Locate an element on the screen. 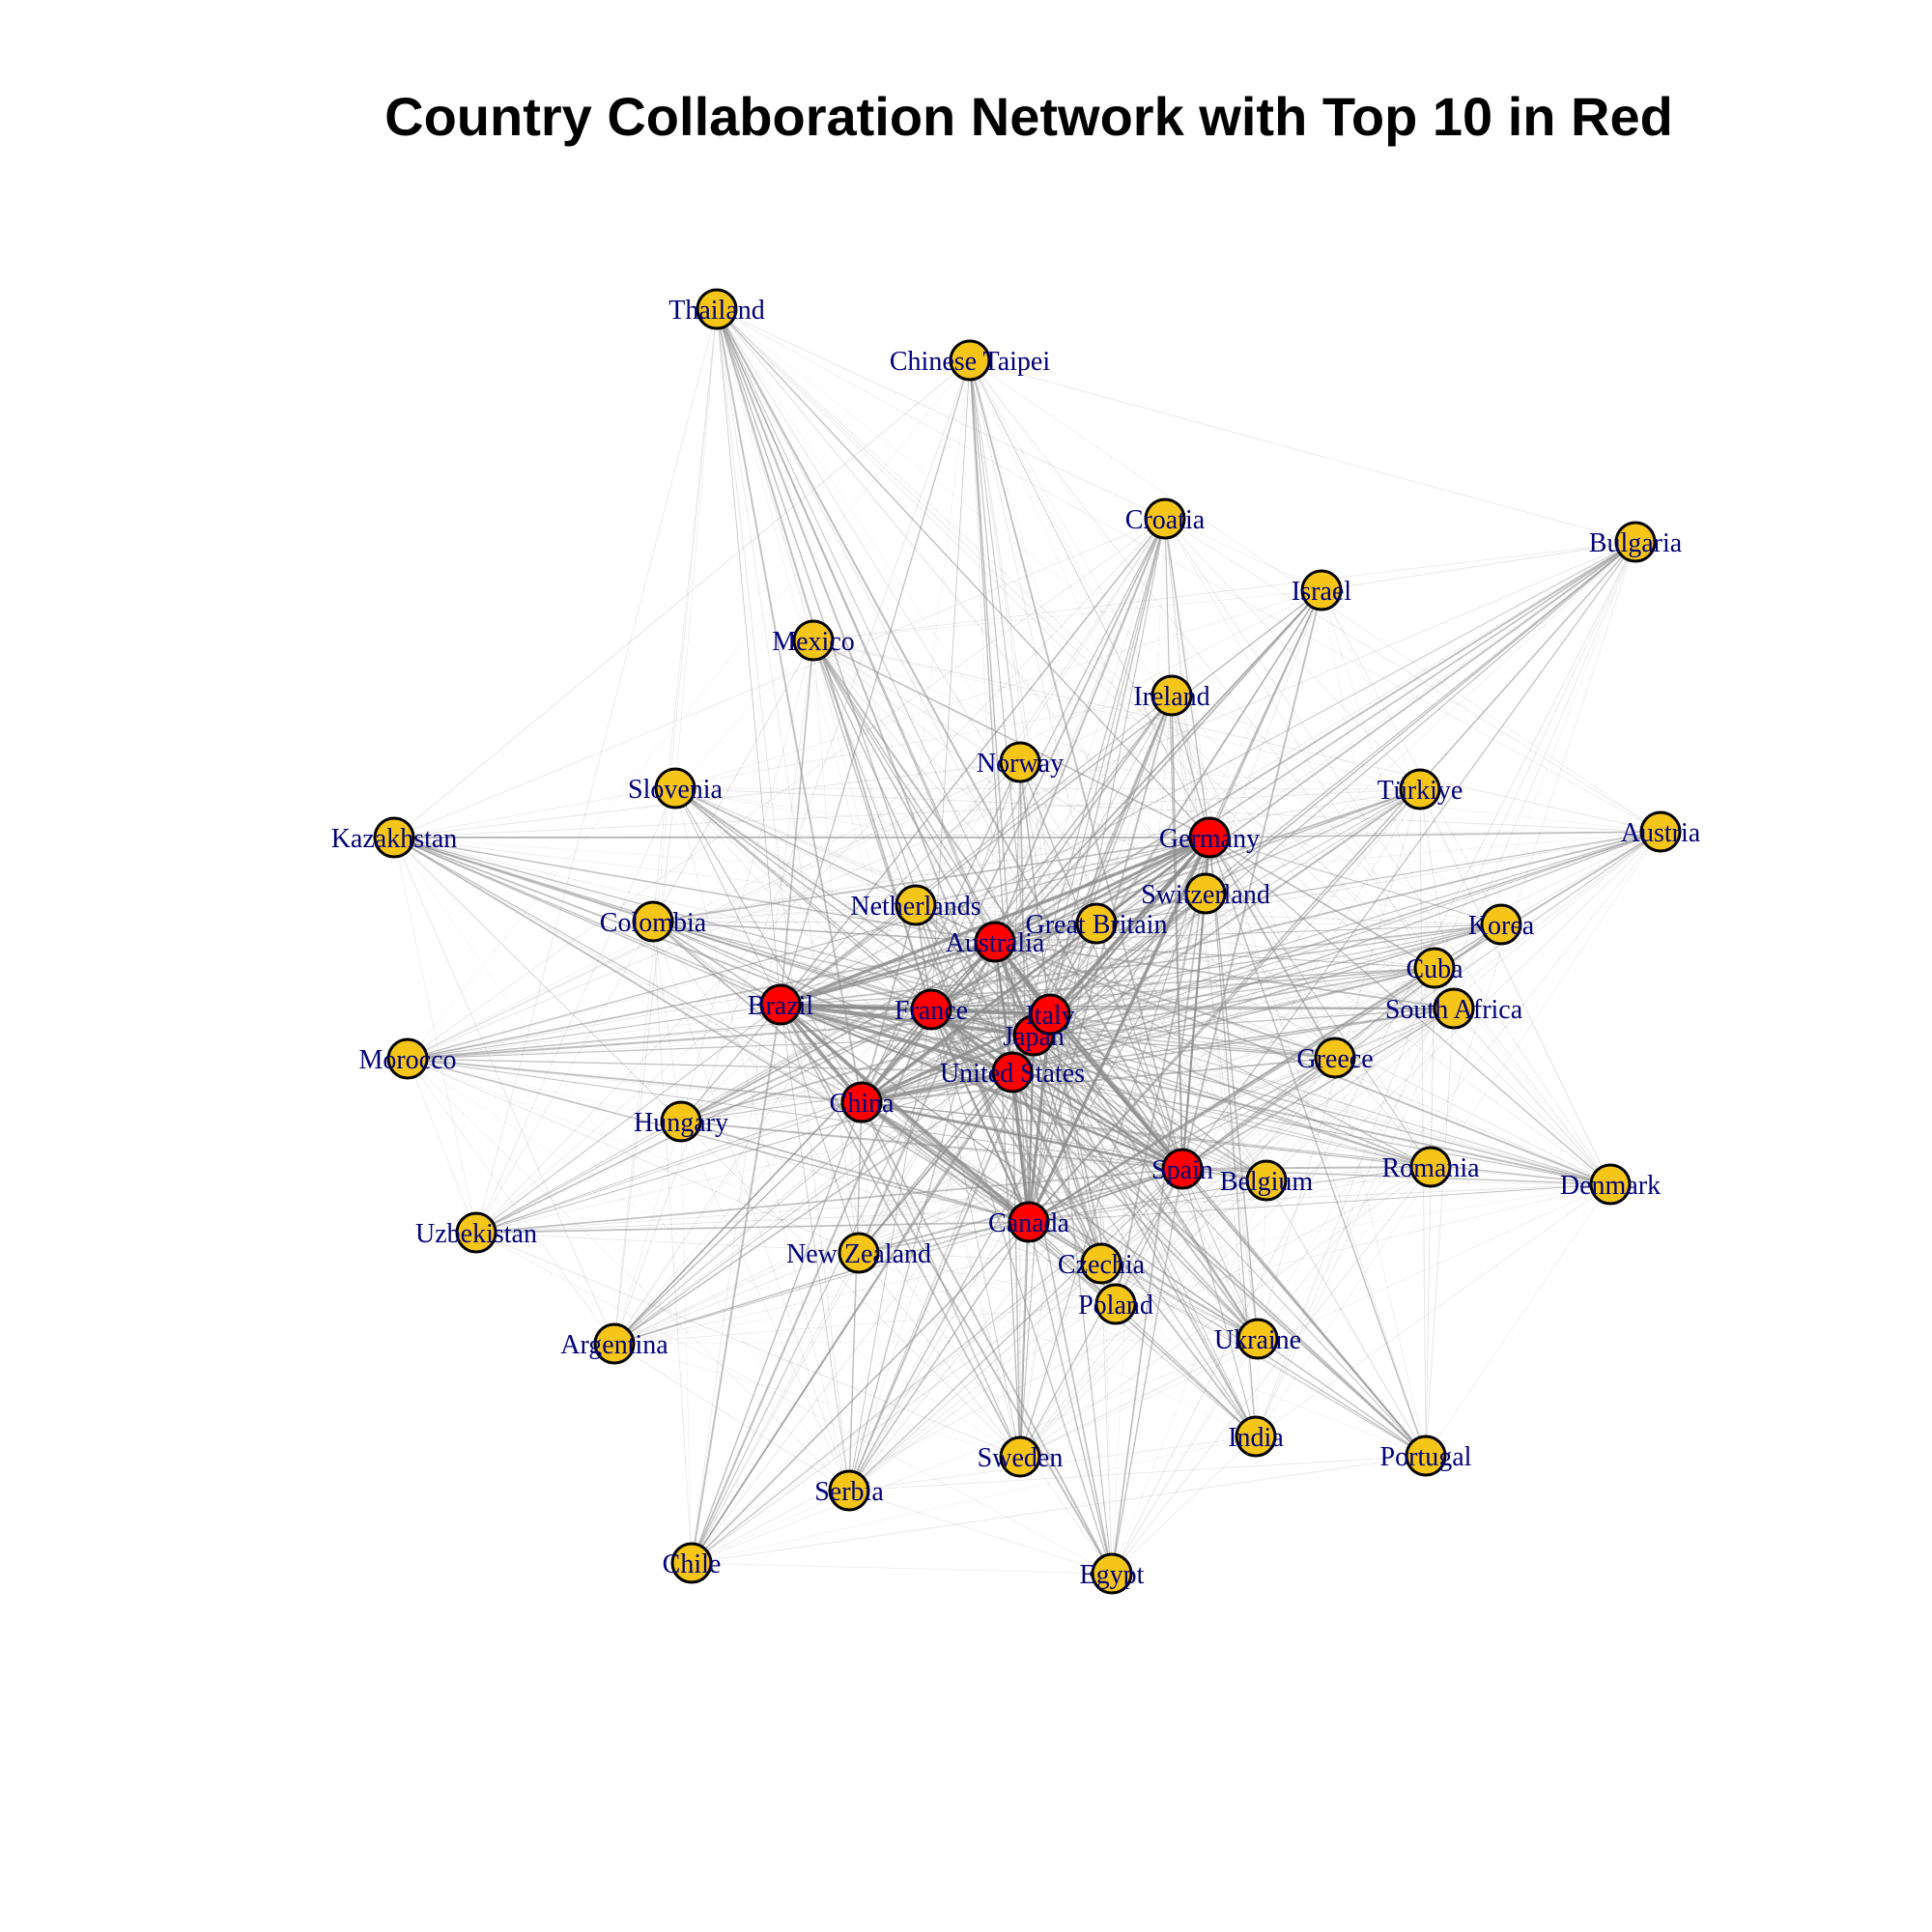 This screenshot has width=1932, height=1932. node-kazakhstan is located at coordinates (394, 837).